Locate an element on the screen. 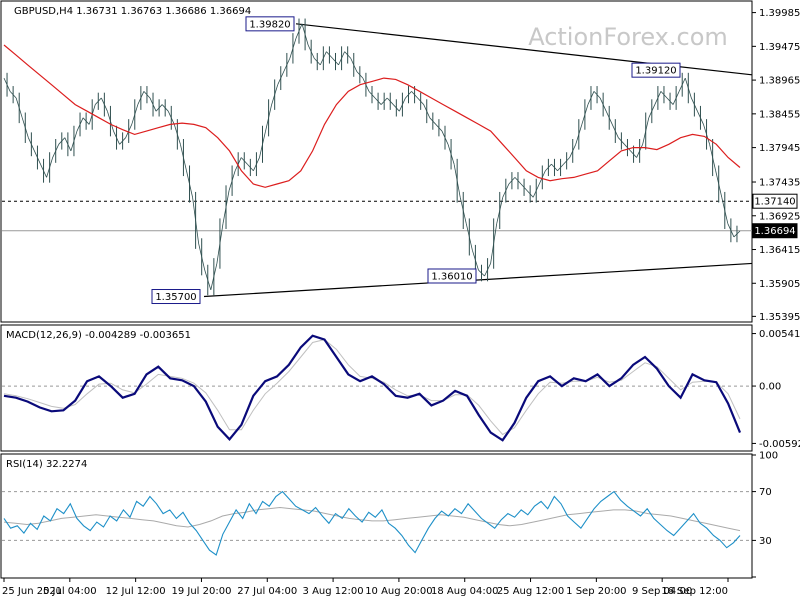 This screenshot has height=600, width=800. price-tick-label: 1.39985 is located at coordinates (779, 13).